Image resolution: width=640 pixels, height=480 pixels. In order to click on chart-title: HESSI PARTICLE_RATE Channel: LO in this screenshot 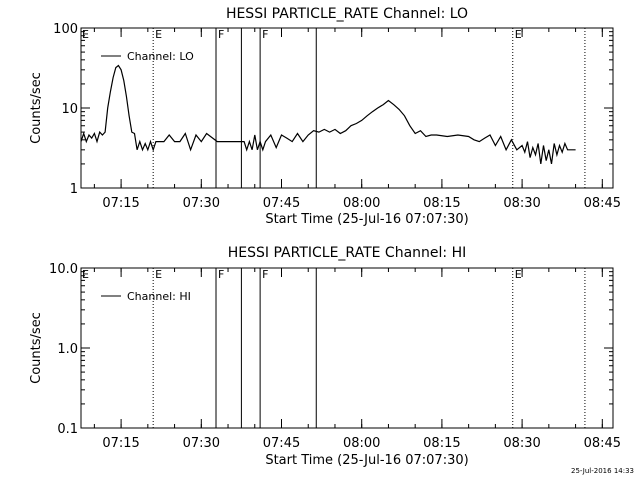, I will do `click(347, 14)`.